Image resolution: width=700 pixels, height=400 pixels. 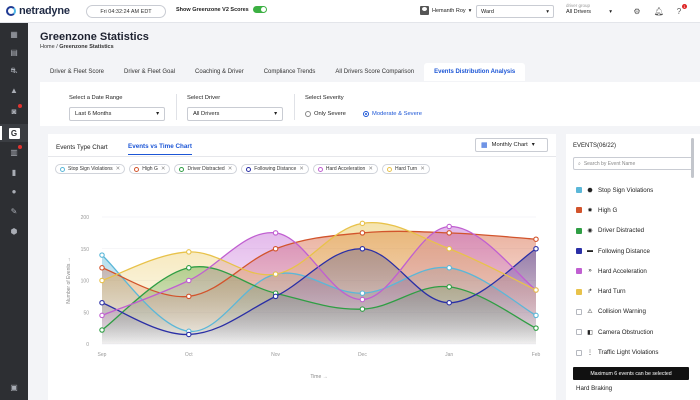 I want to click on data-point-hard-acceleration, so click(x=102, y=315).